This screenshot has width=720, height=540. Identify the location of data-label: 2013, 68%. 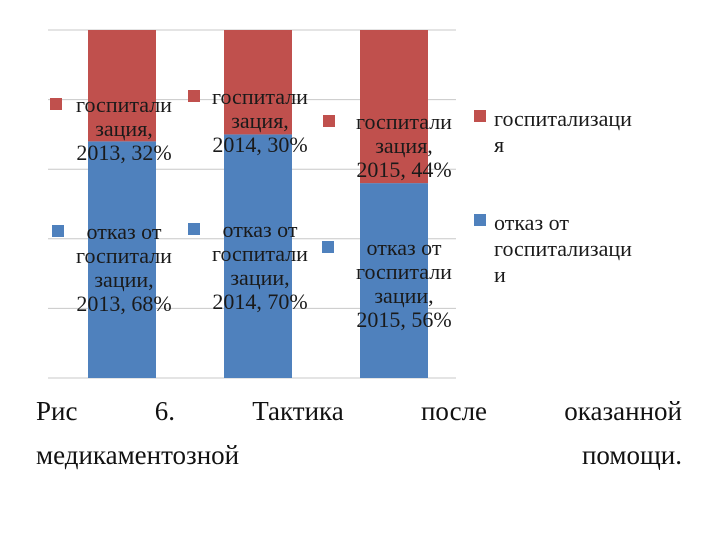
(123, 303).